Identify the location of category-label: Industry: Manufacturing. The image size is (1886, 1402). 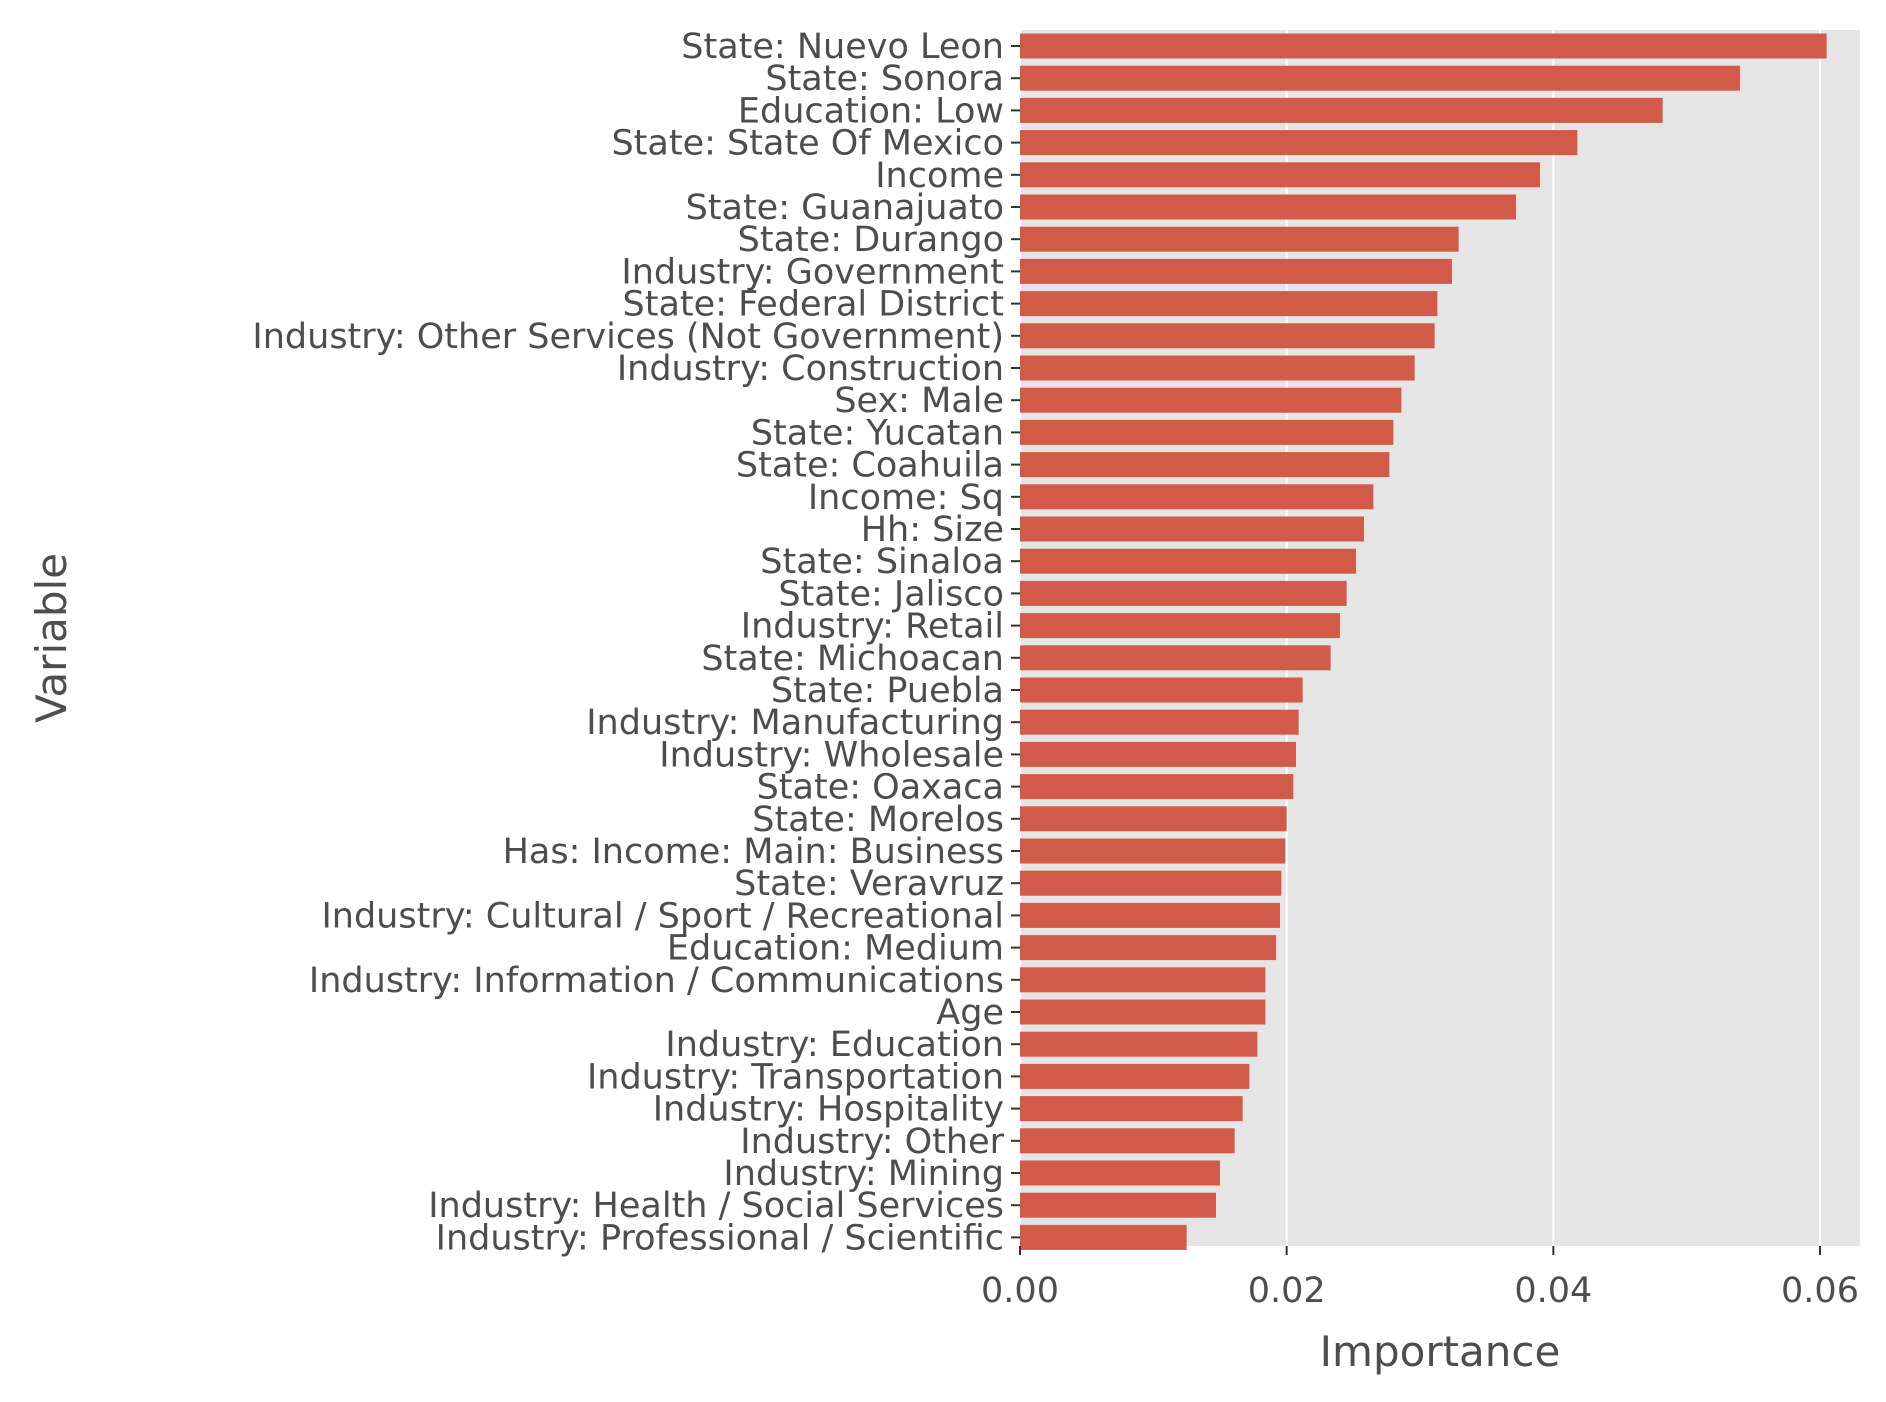
(795, 723).